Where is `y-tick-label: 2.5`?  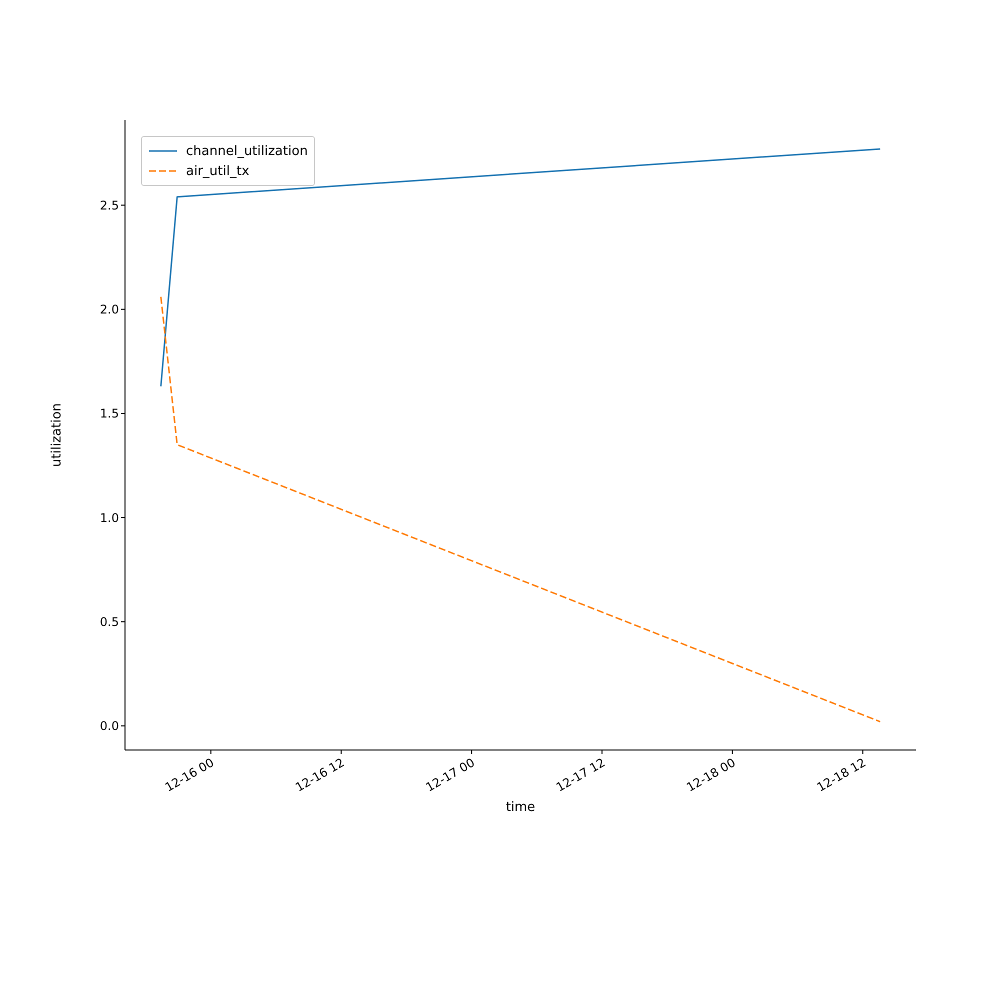
y-tick-label: 2.5 is located at coordinates (109, 205).